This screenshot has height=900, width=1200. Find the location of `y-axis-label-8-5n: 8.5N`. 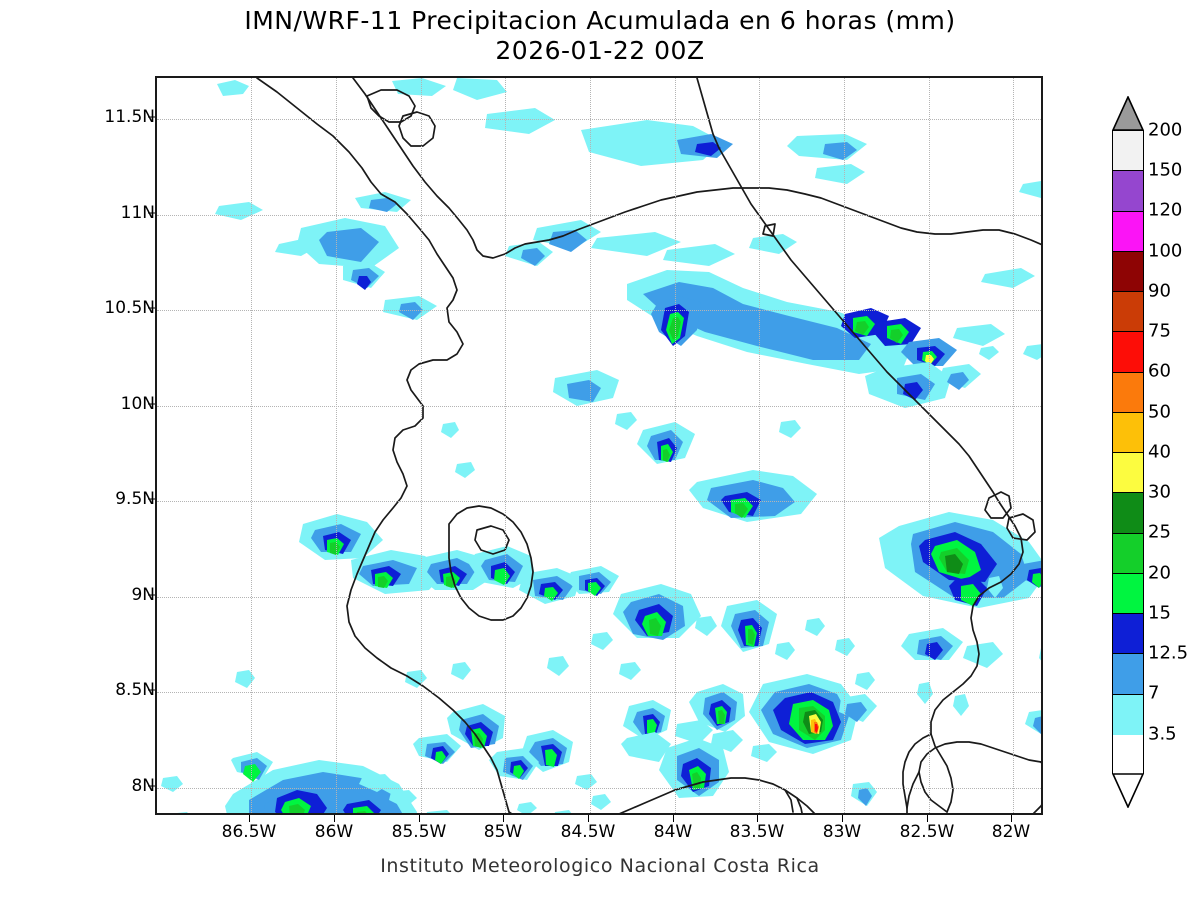

y-axis-label-8-5n: 8.5N is located at coordinates (135, 690).